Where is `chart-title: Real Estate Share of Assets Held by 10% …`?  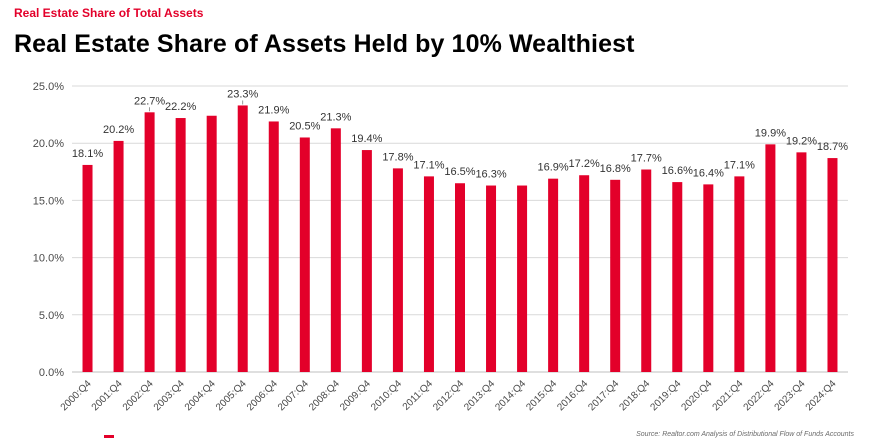
chart-title: Real Estate Share of Assets Held by 10% … is located at coordinates (324, 44).